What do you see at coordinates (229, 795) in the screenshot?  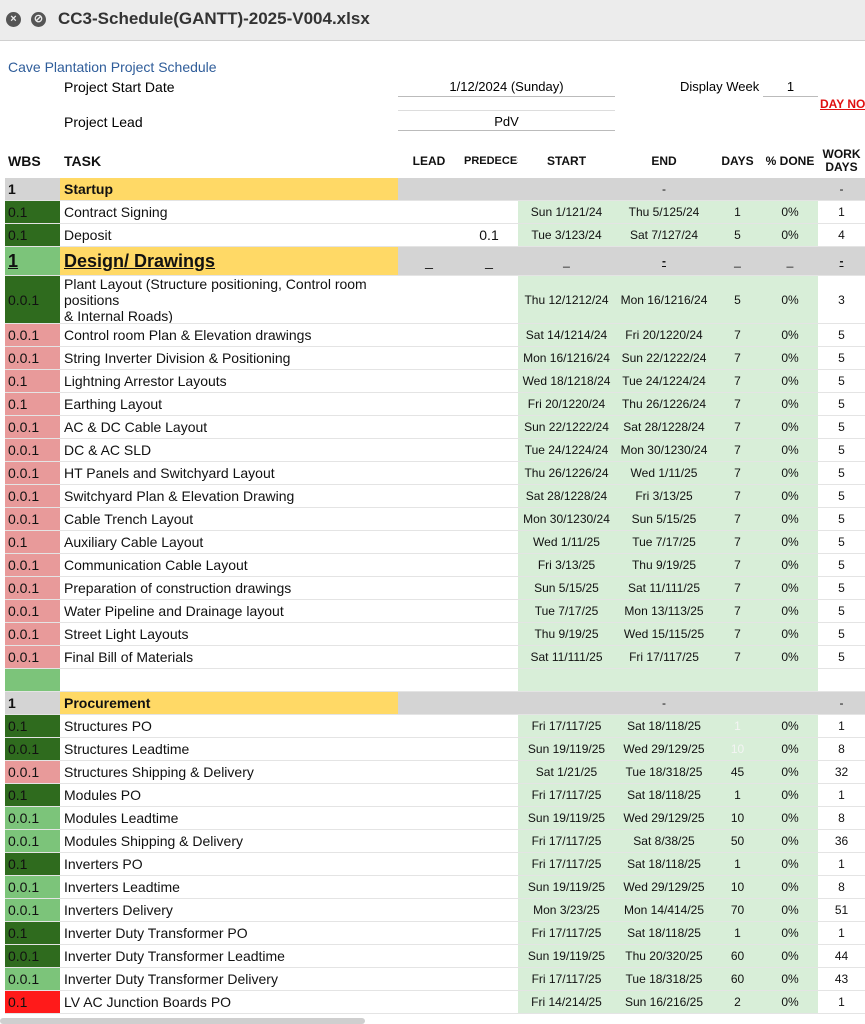 I see `cell-task: Modules PO` at bounding box center [229, 795].